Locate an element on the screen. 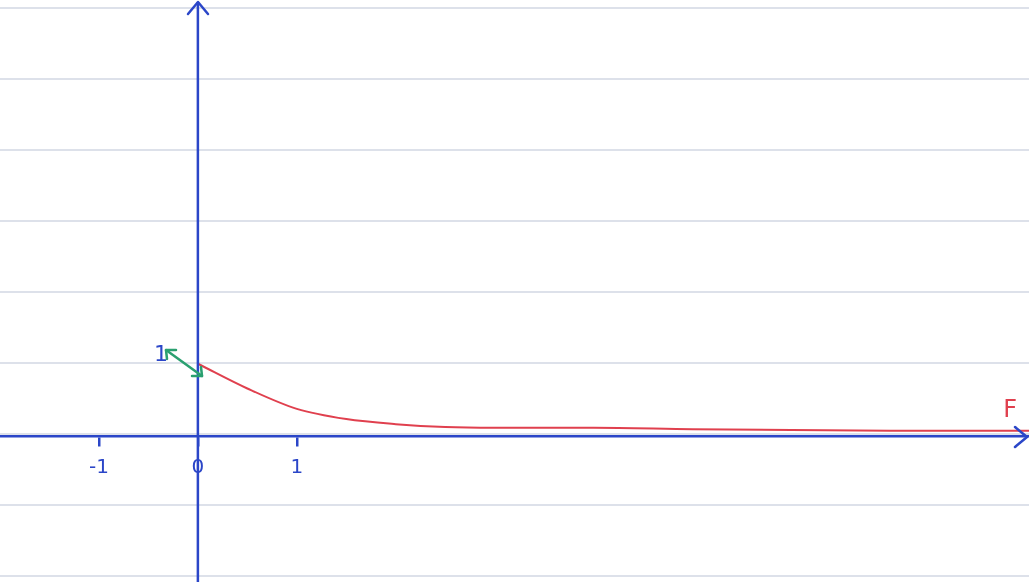  x-tick-label: 1 is located at coordinates (297, 465).